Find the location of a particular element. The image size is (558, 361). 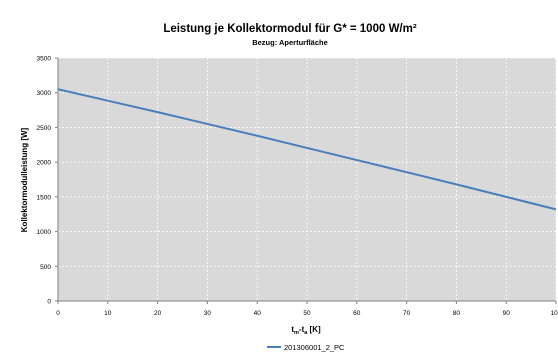

y-tick-label: 0 is located at coordinates (49, 302).